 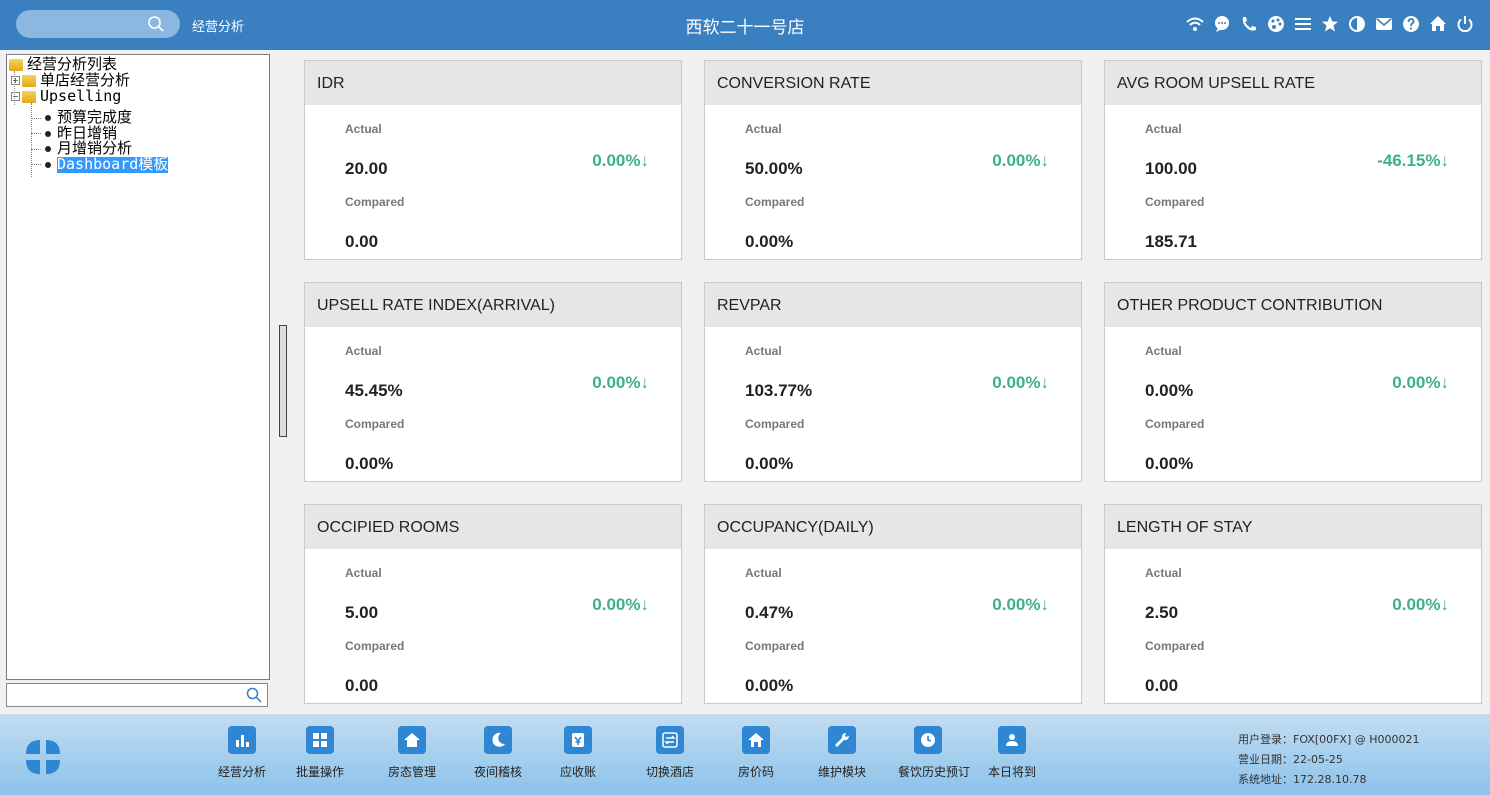 What do you see at coordinates (1411, 24) in the screenshot?
I see `help-icon` at bounding box center [1411, 24].